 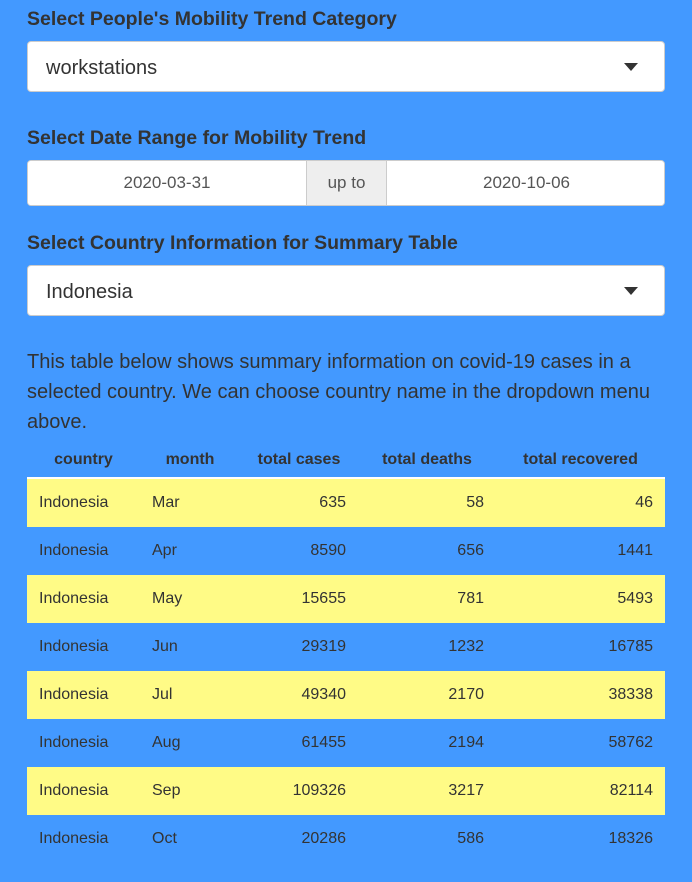 What do you see at coordinates (427, 743) in the screenshot?
I see `cell-total-deaths: 2194` at bounding box center [427, 743].